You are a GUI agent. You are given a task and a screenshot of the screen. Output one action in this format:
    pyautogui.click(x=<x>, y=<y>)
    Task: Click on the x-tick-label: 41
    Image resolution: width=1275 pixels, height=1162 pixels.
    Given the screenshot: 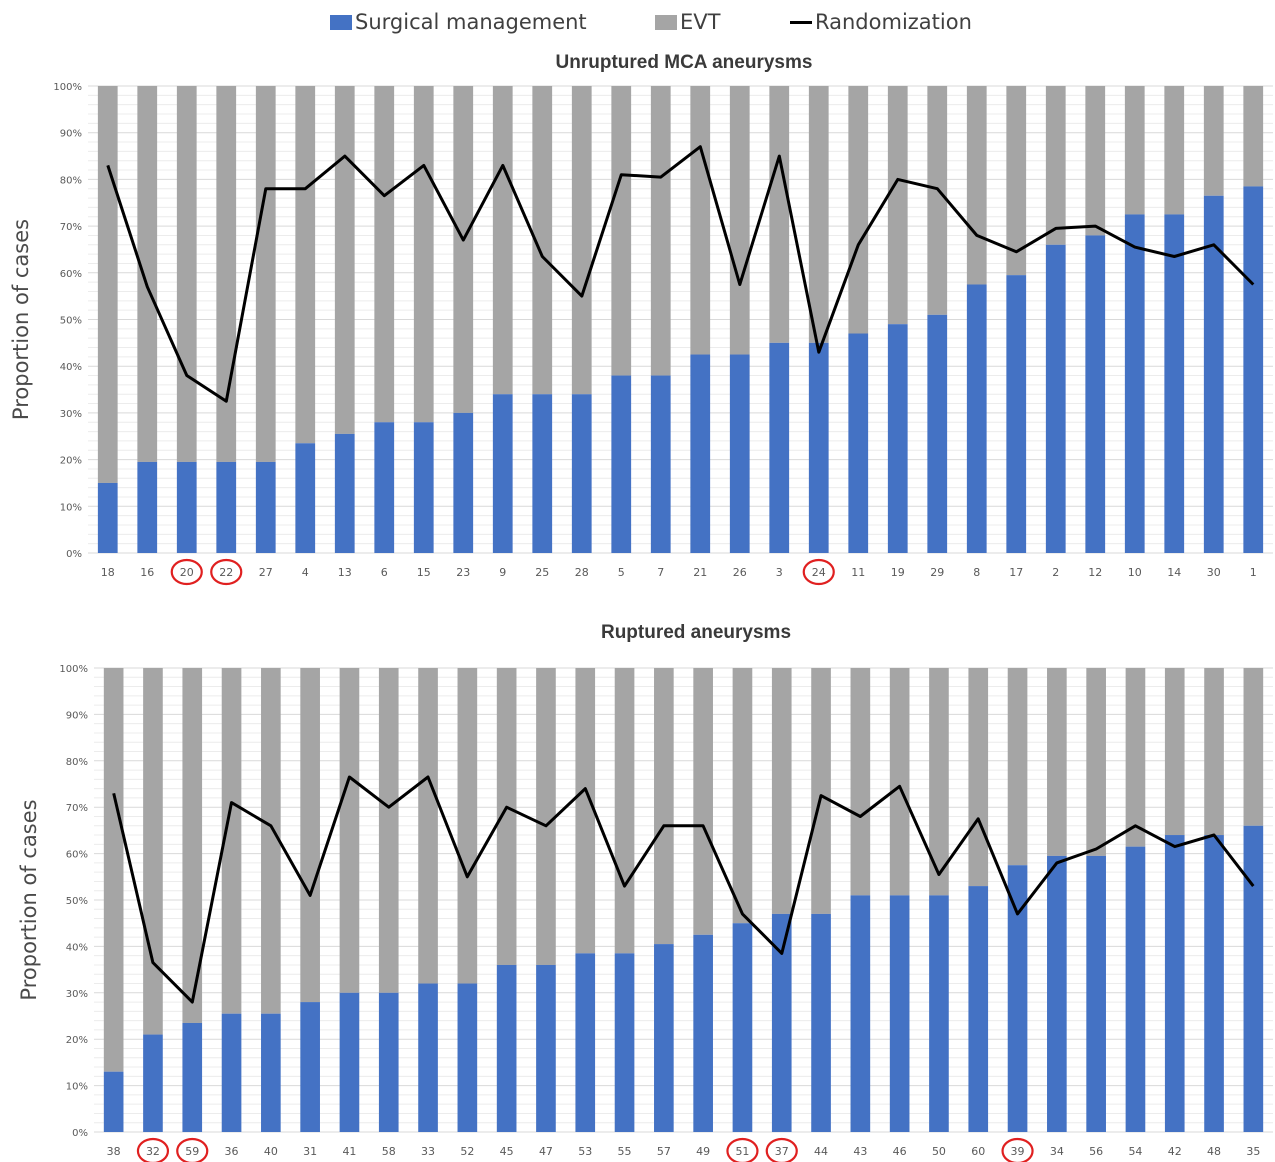 What is the action you would take?
    pyautogui.click(x=349, y=1151)
    